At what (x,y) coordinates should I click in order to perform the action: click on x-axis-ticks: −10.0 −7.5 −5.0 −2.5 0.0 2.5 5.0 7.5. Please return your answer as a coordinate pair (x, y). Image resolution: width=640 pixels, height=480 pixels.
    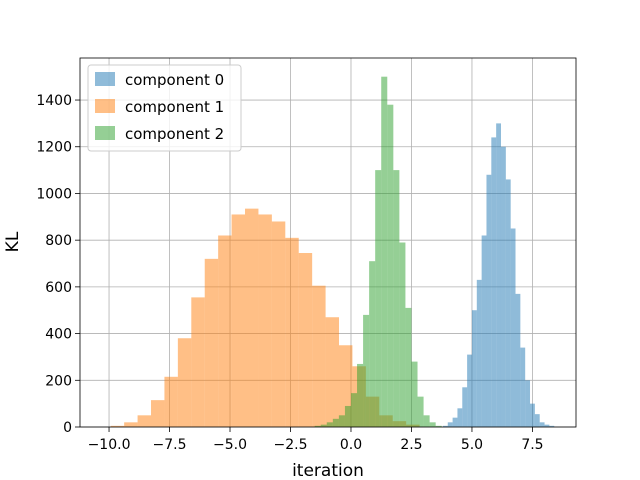
    Looking at the image, I should click on (316, 440).